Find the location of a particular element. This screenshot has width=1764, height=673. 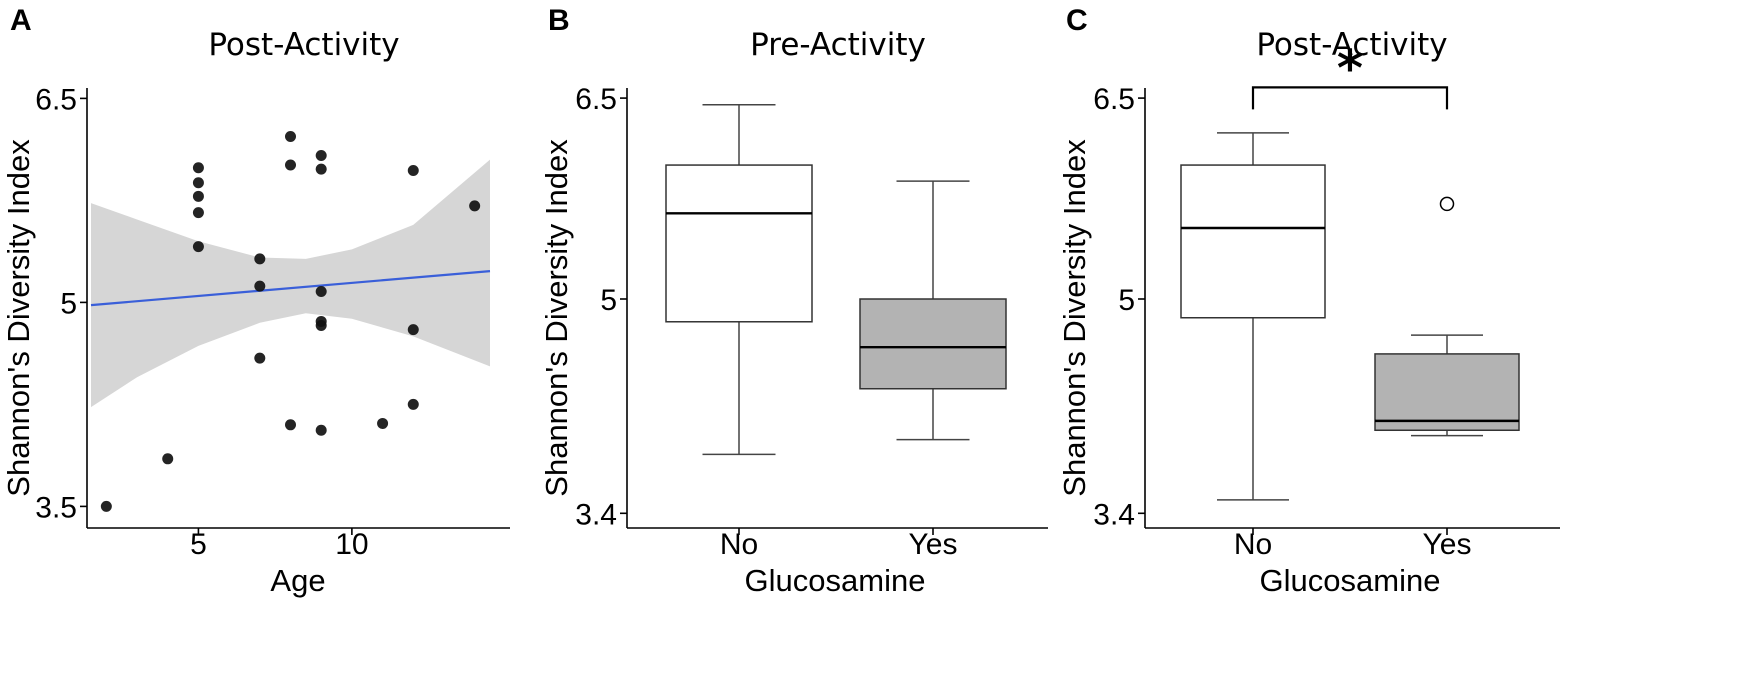

panel-a-x-ticks: 5 10 is located at coordinates (279, 544).